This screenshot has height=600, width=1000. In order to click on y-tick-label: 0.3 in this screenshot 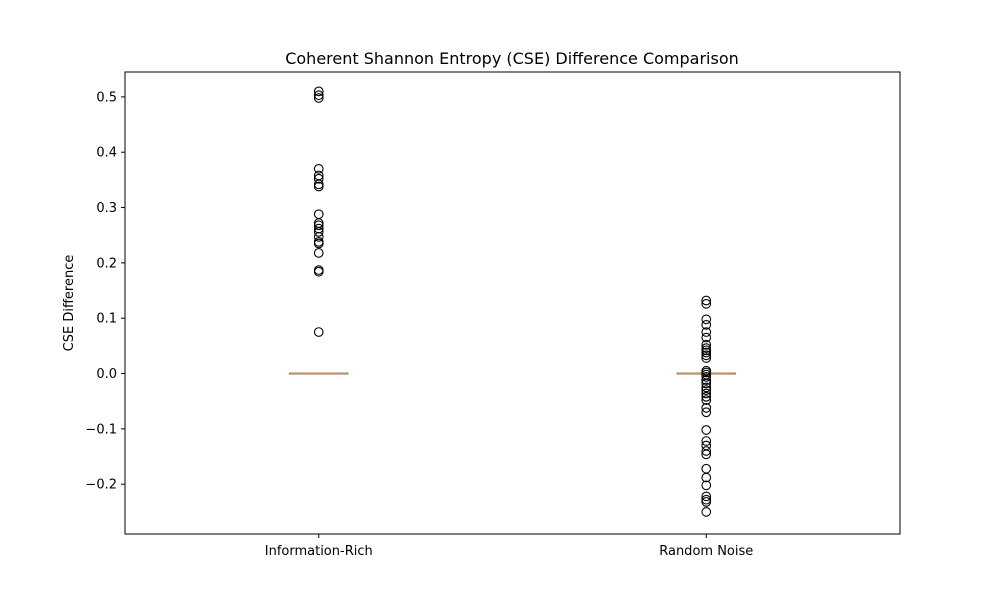, I will do `click(106, 208)`.